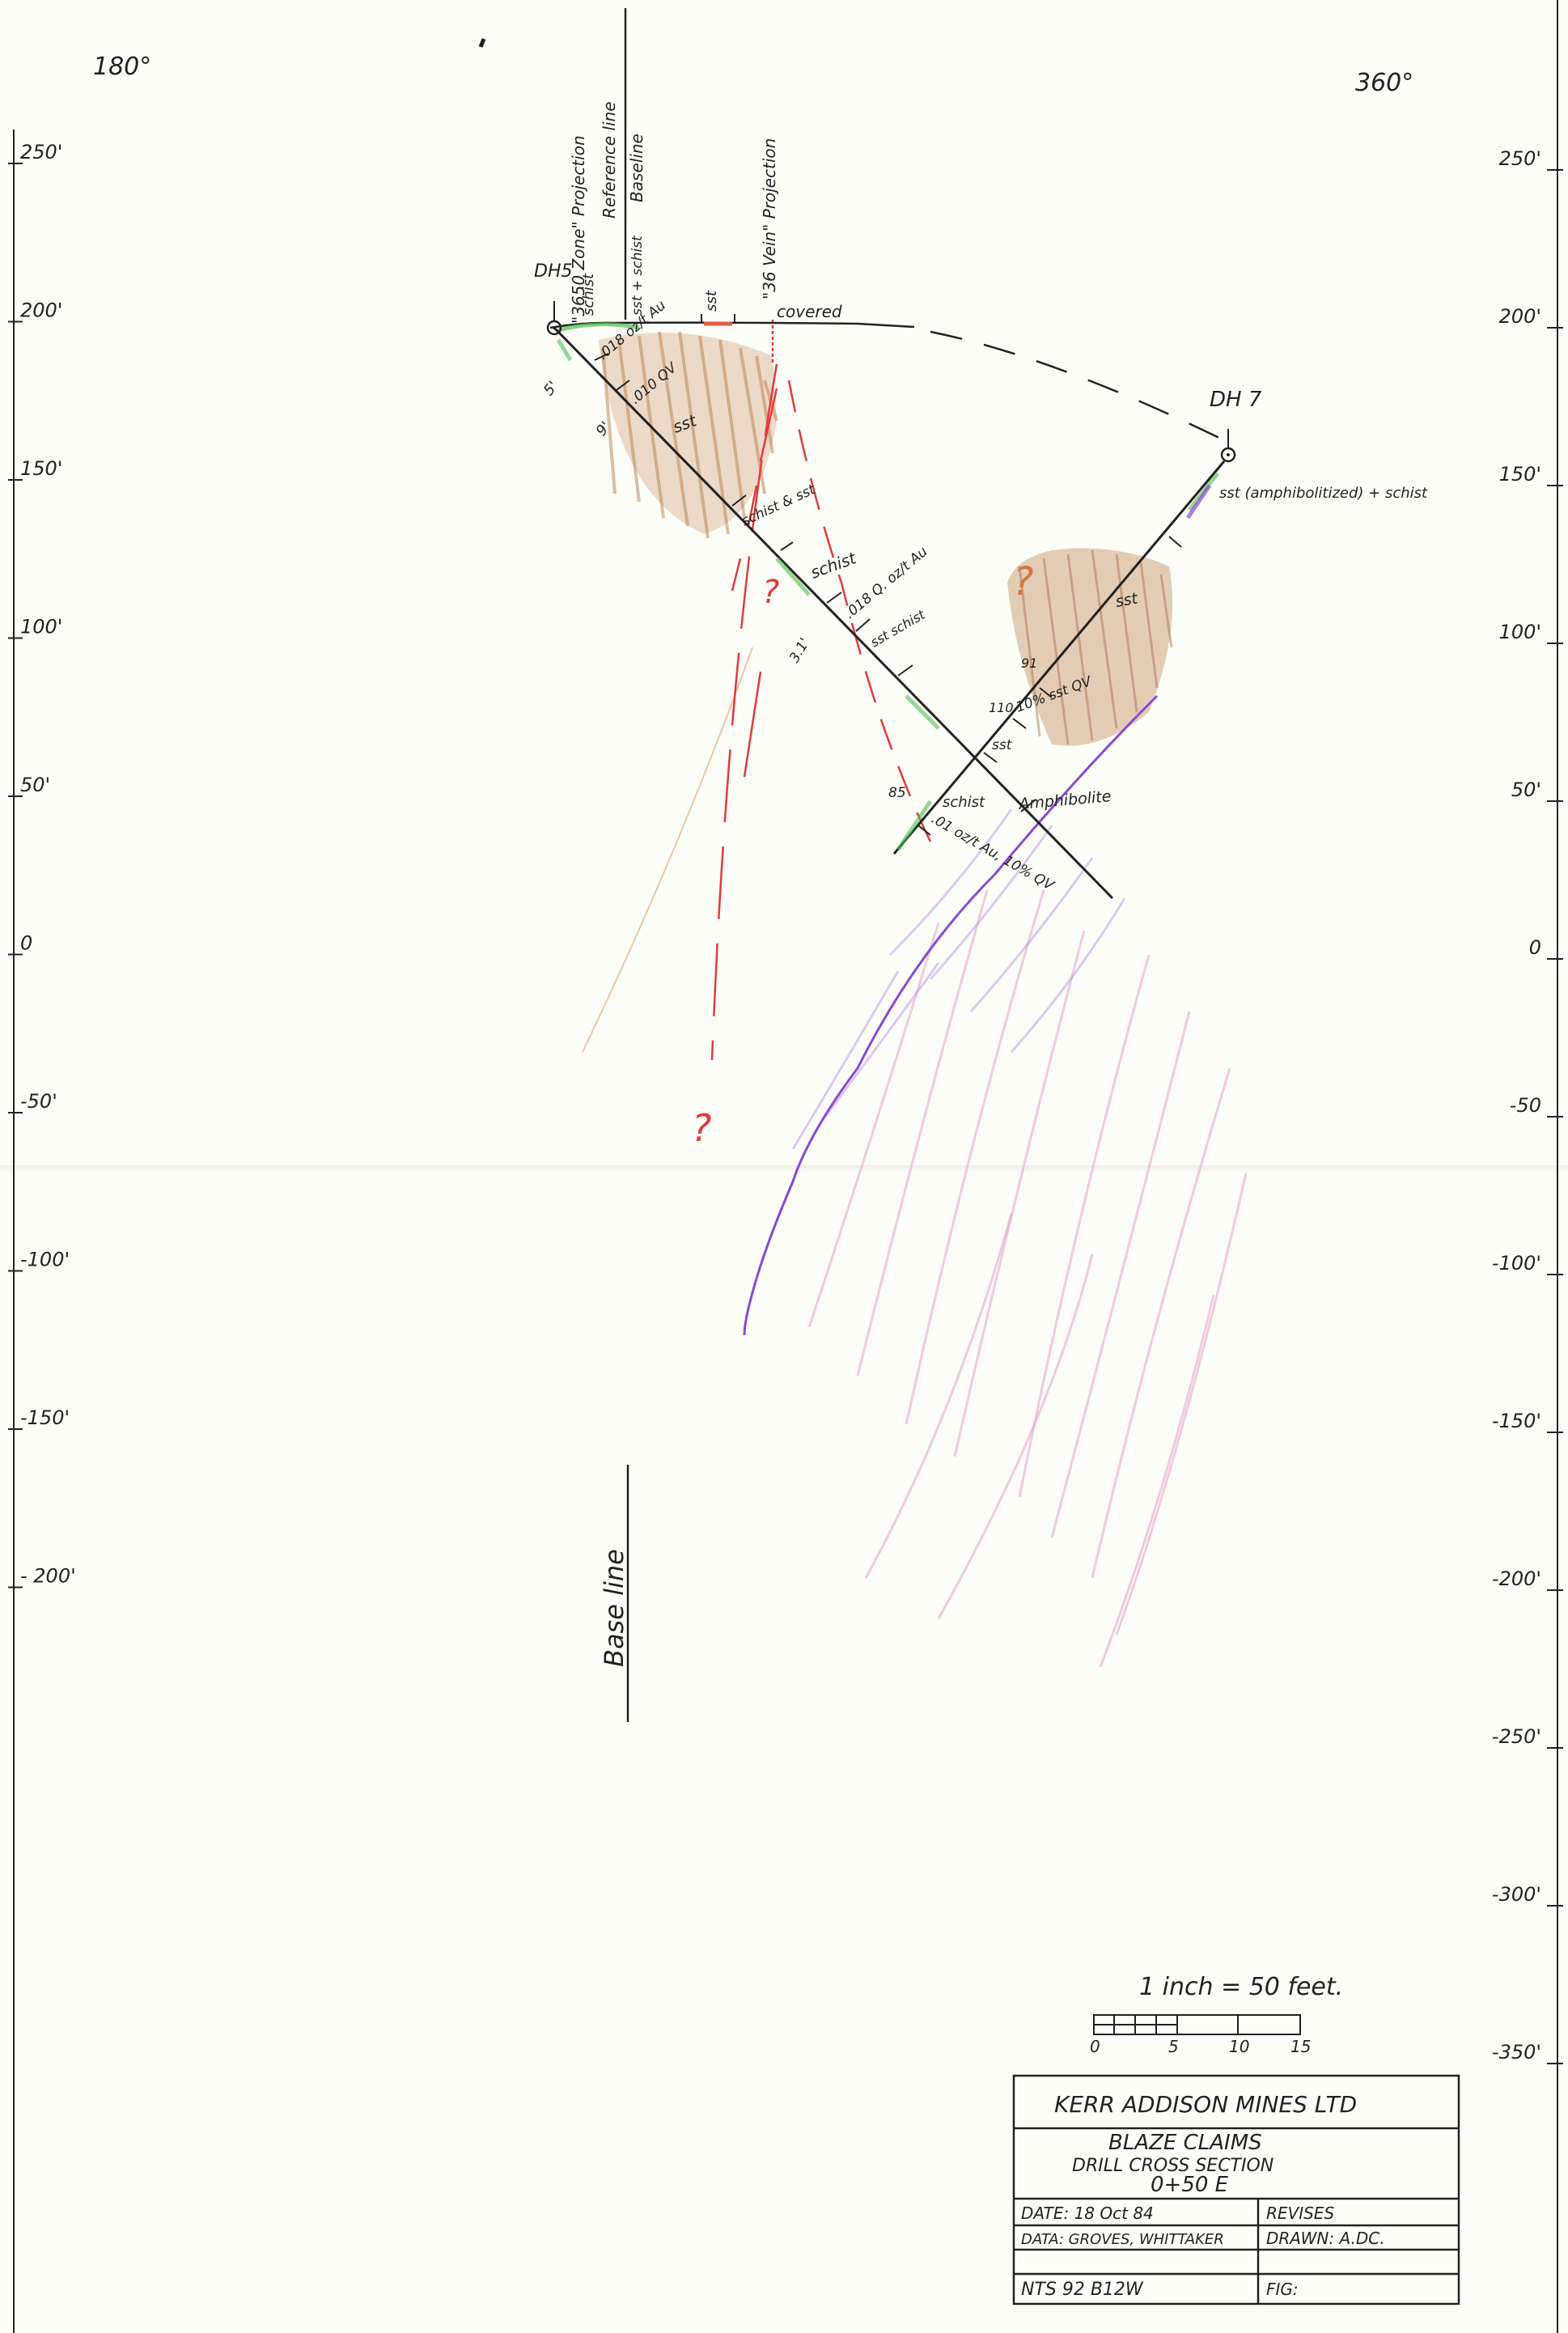 The image size is (1568, 2333). I want to click on elevation-left-label: 250', so click(41, 152).